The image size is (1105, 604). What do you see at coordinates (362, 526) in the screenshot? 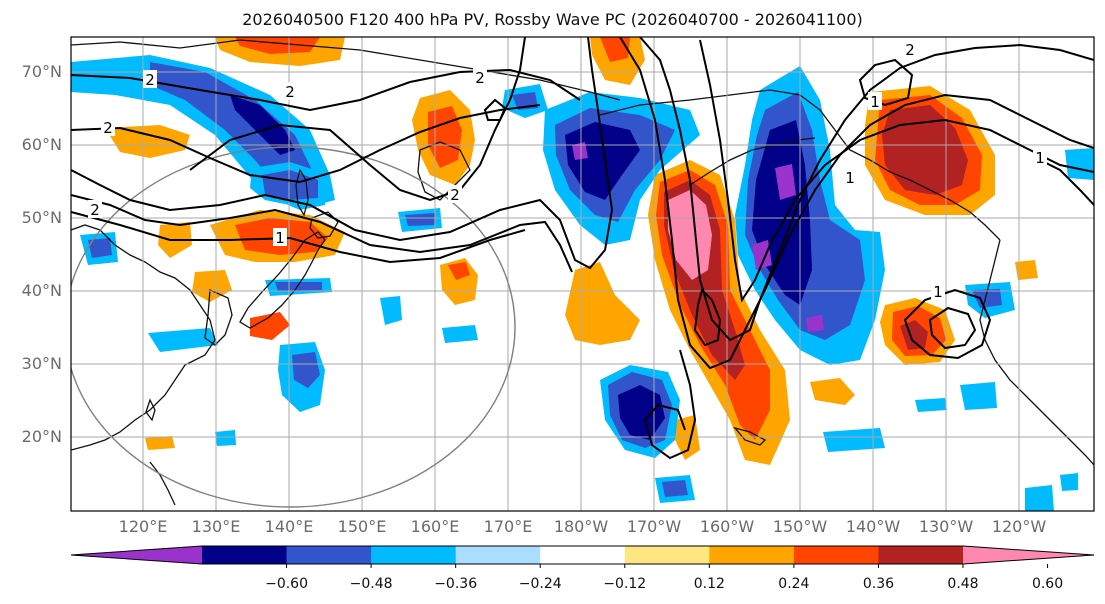
I see `longitude-label: 150°E` at bounding box center [362, 526].